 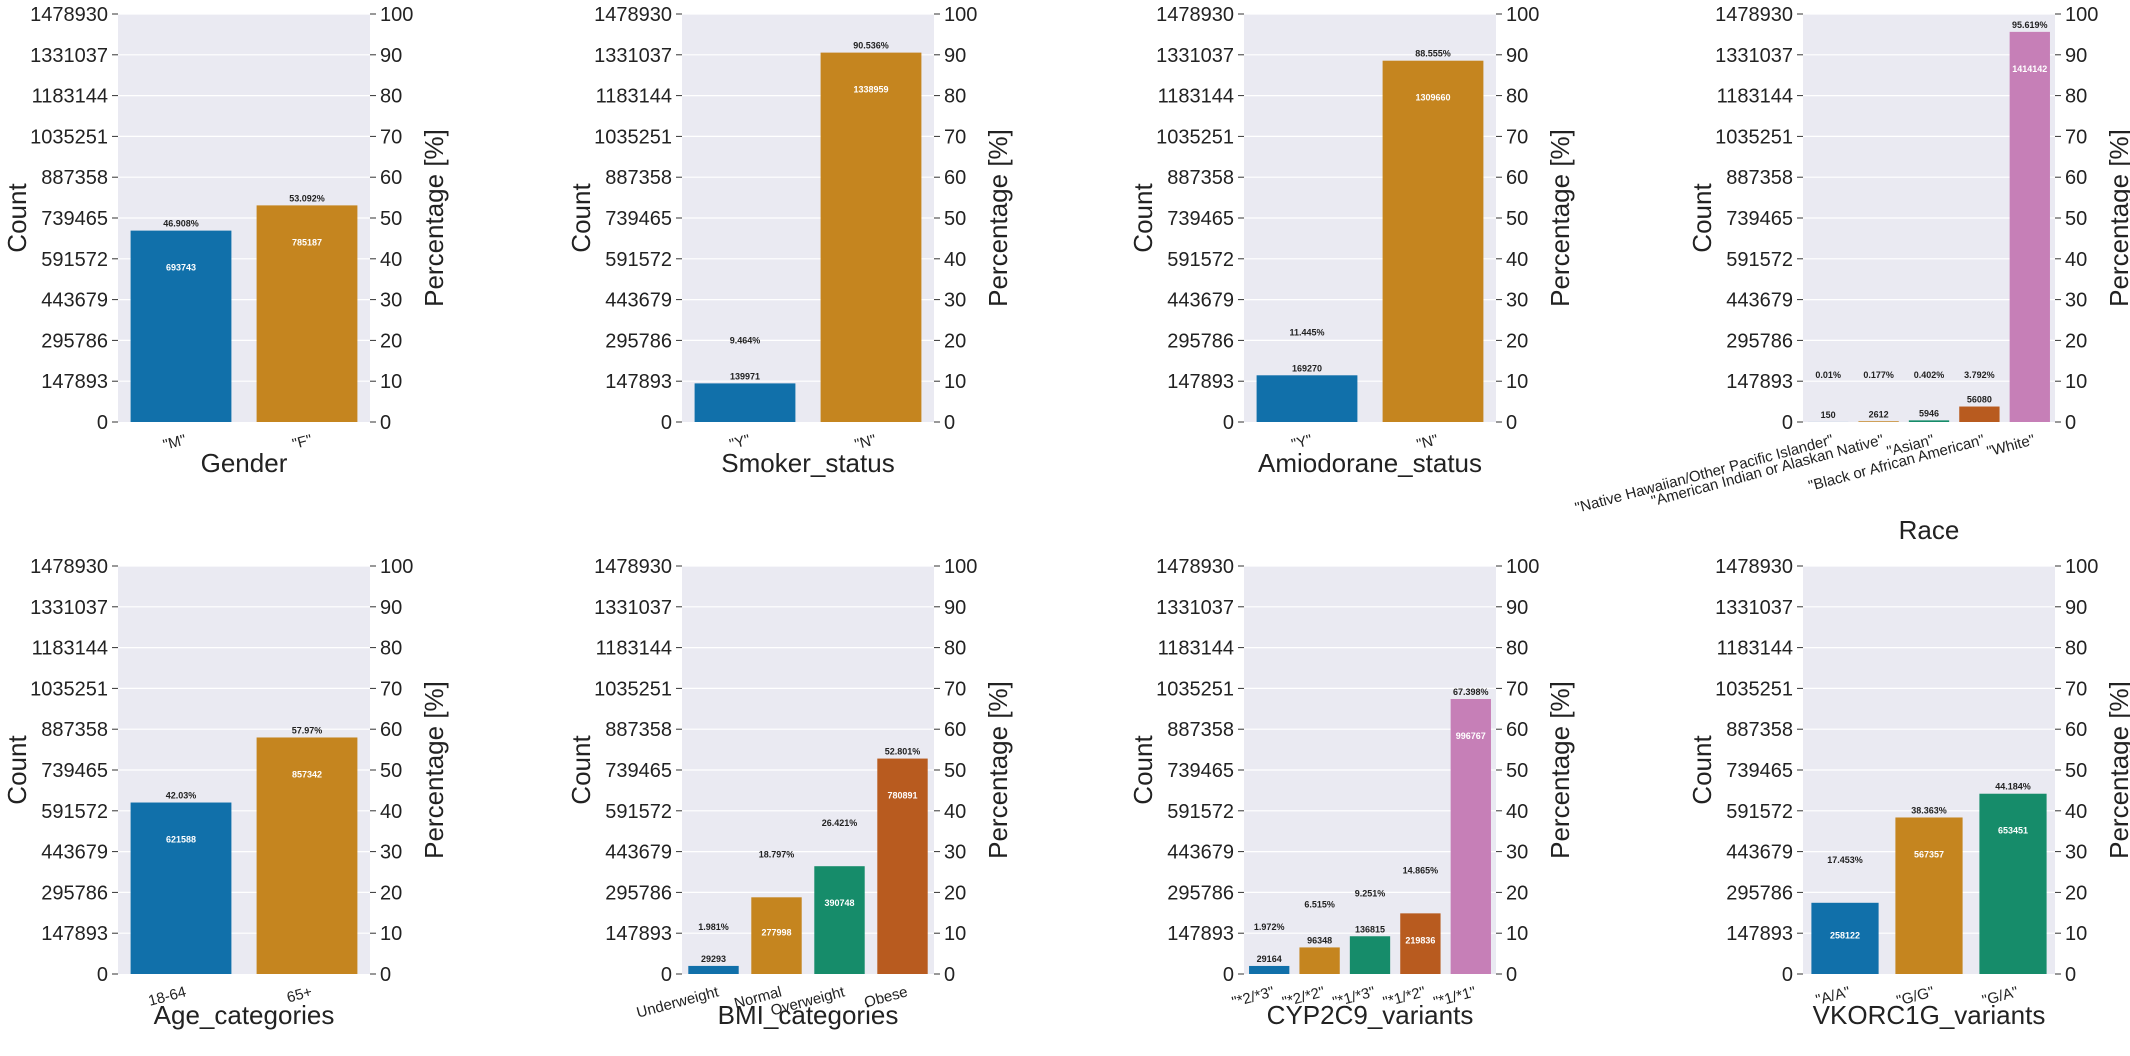 What do you see at coordinates (1878, 375) in the screenshot?
I see `percent-label: 0.177%` at bounding box center [1878, 375].